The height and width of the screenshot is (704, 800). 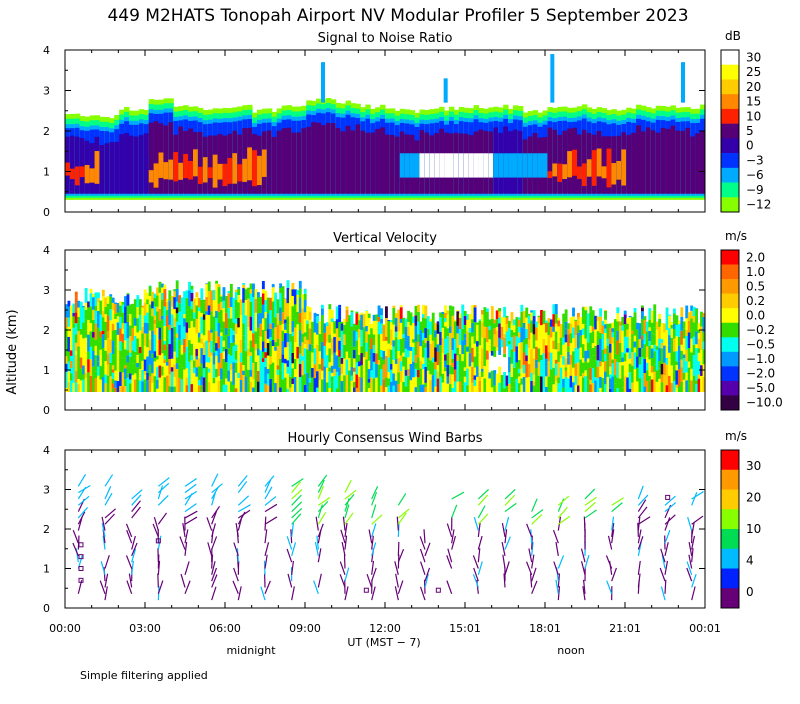 I want to click on colorbar-label: 20, so click(x=753, y=87).